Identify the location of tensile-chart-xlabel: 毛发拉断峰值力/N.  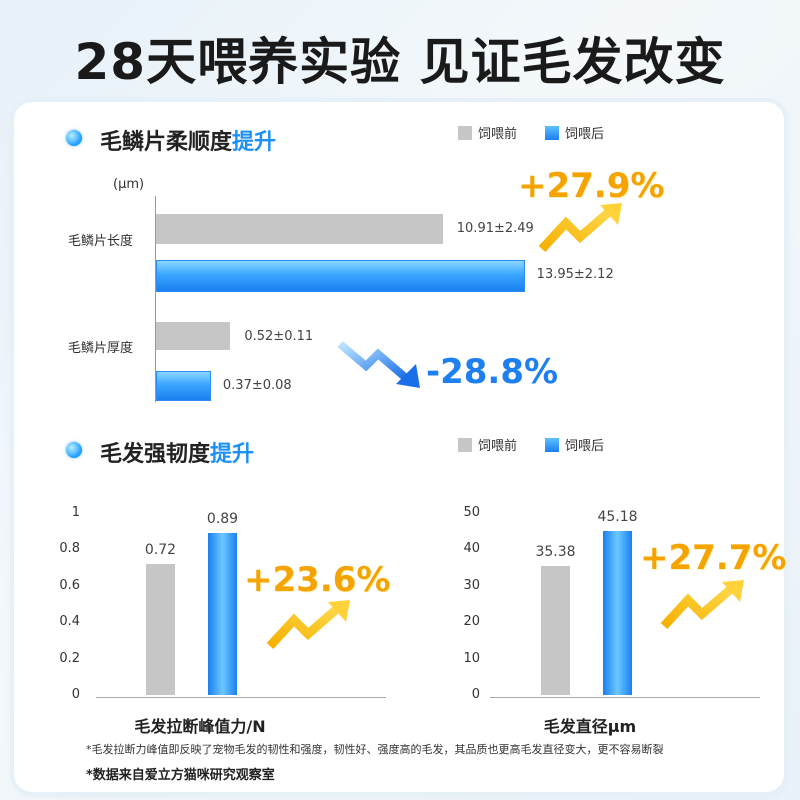
(200, 726).